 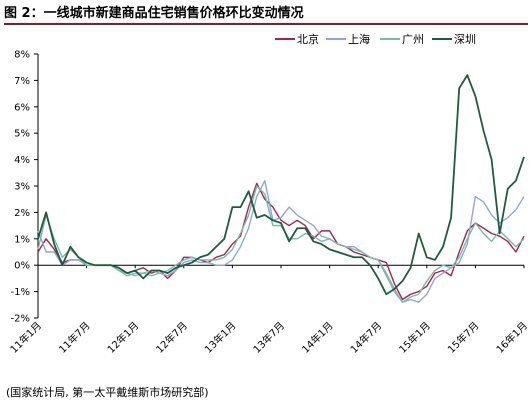 I want to click on y-tick-label: 8%, so click(x=22, y=55).